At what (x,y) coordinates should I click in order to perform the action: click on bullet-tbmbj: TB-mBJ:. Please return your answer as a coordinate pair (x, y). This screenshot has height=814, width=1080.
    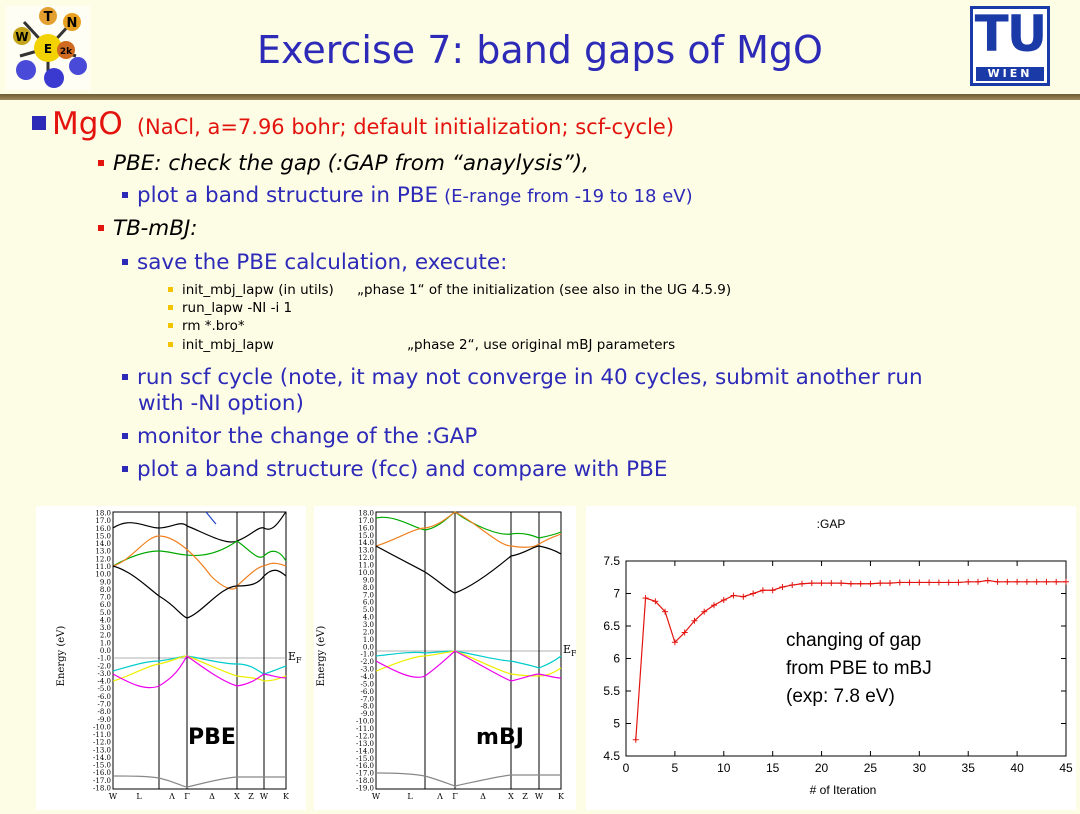
    Looking at the image, I should click on (148, 228).